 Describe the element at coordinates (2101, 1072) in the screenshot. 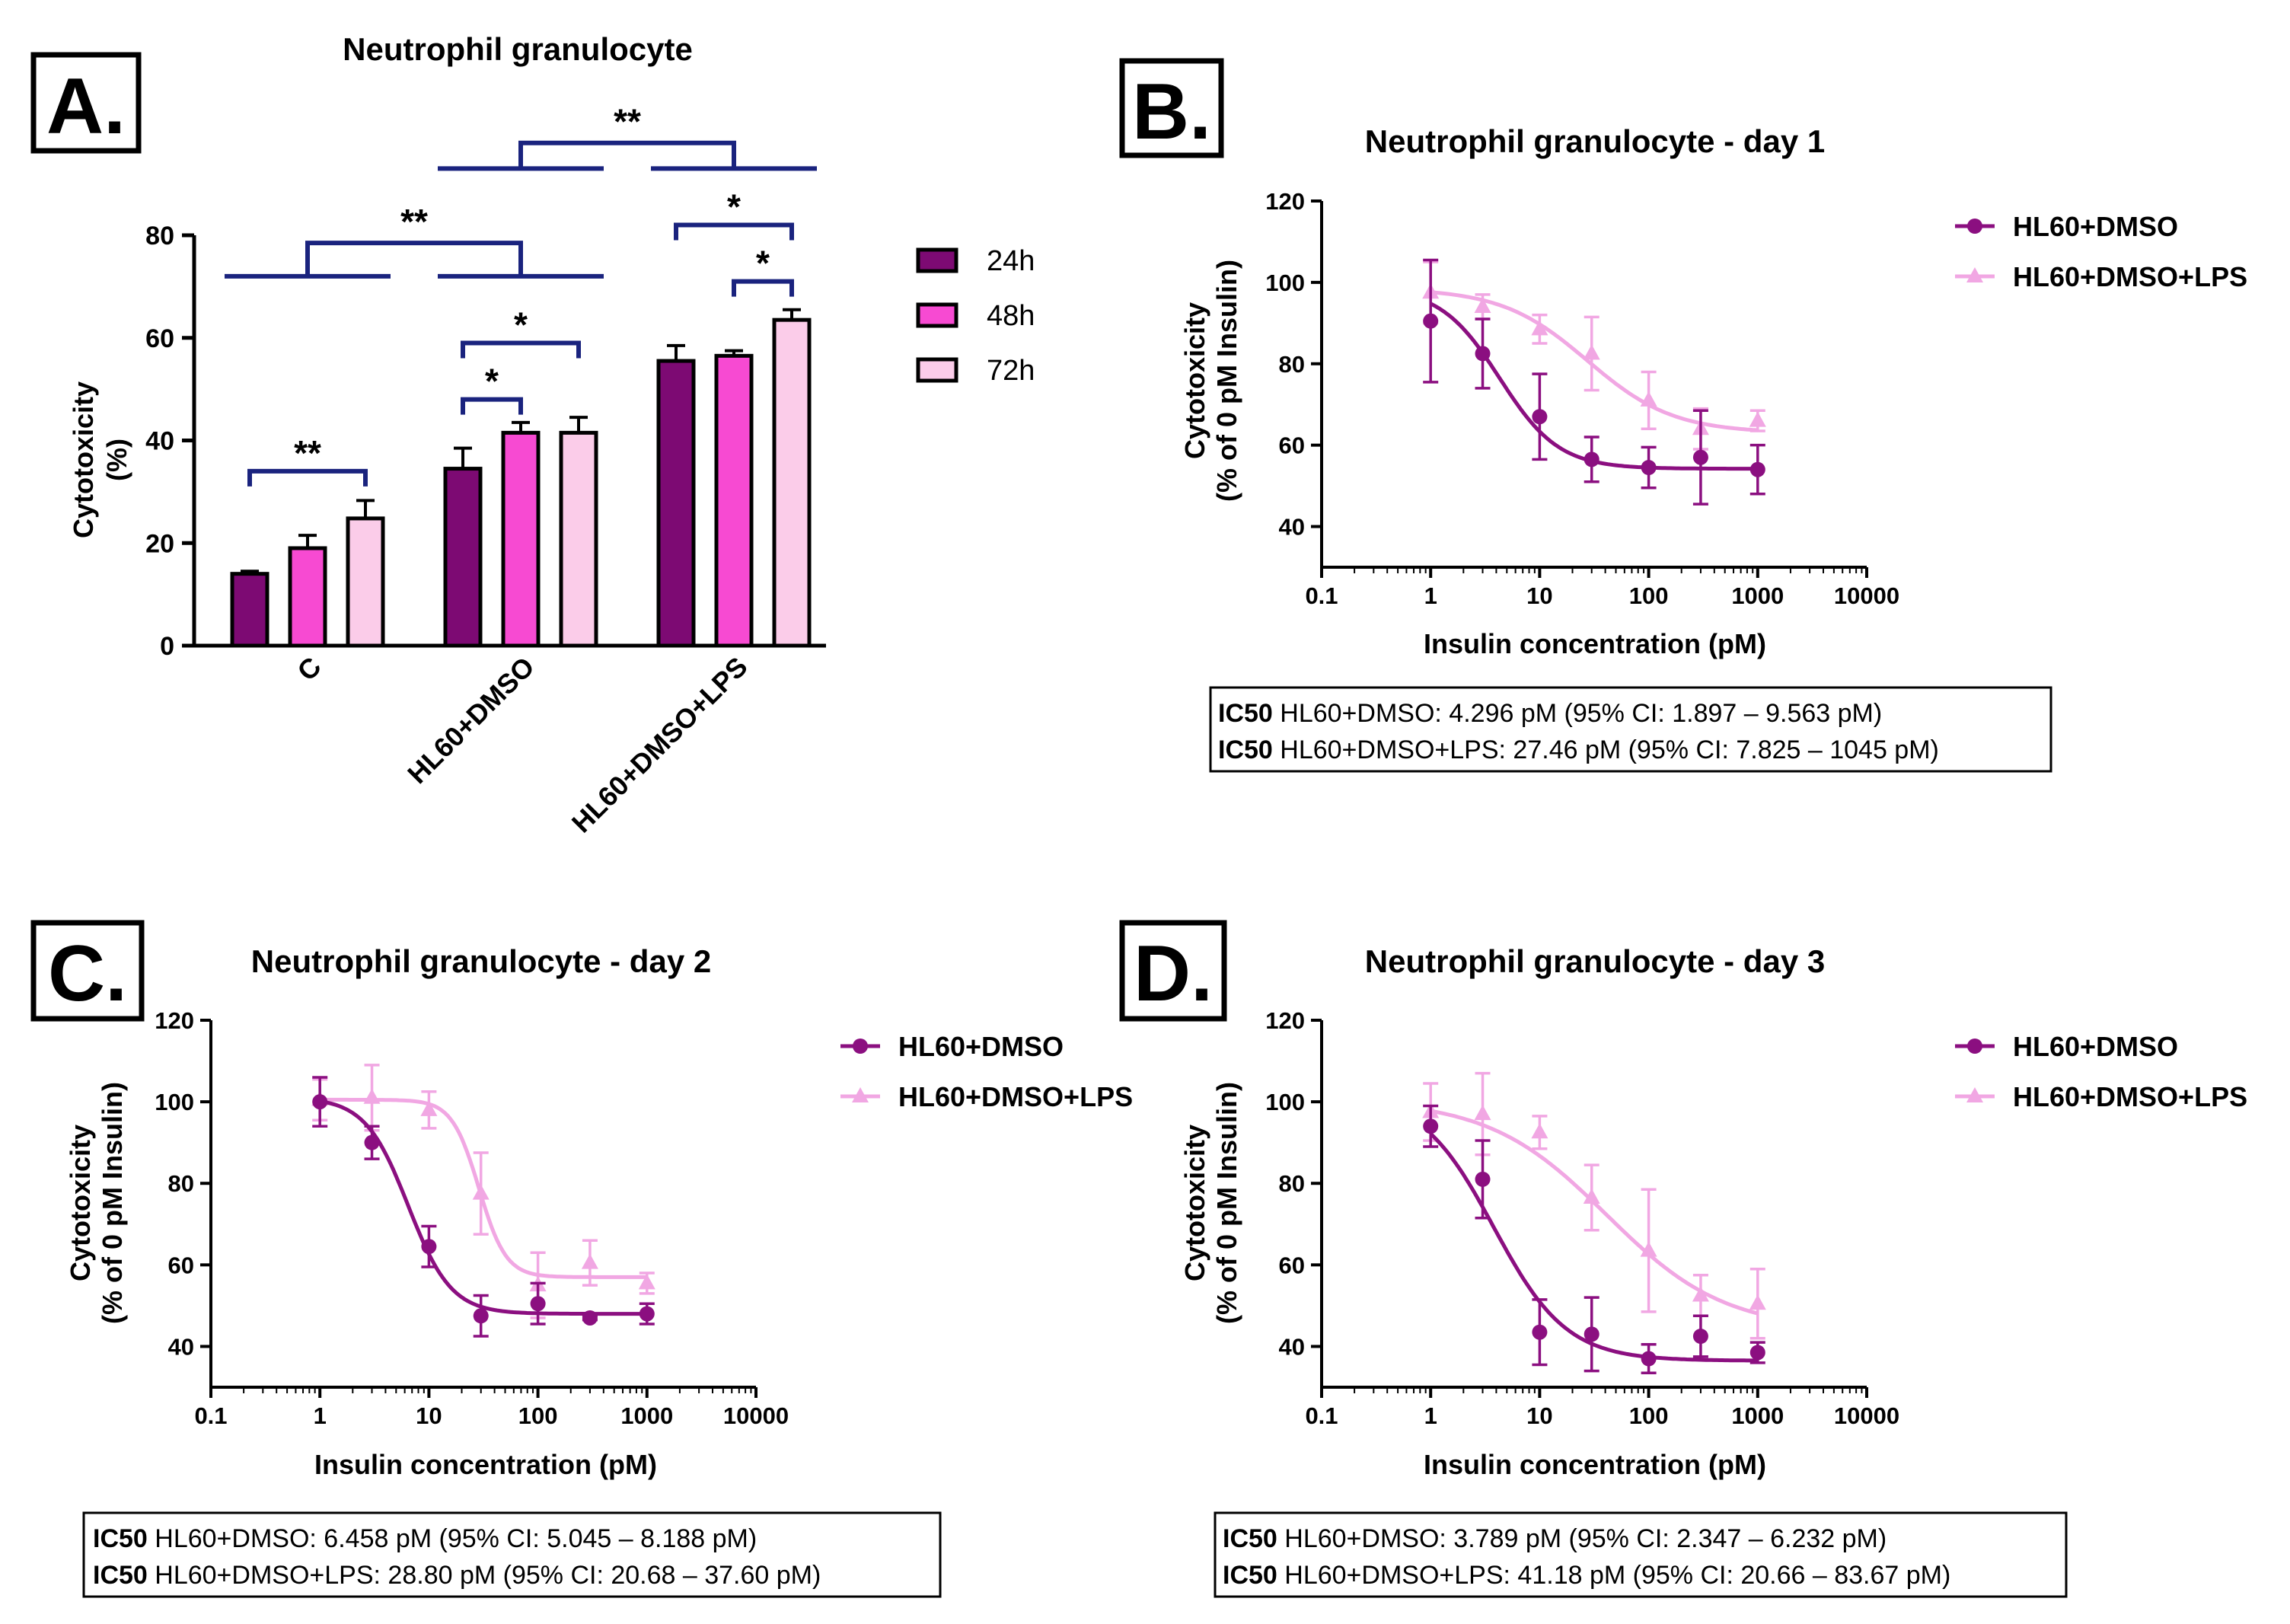

I see `panel-d-legend: HL60+DMSO HL60+DMSO+LPS` at that location.